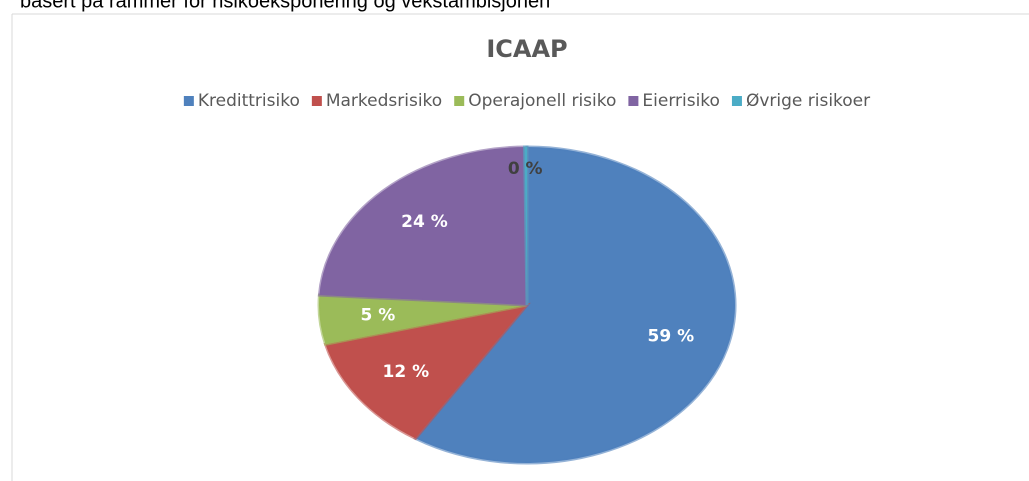 The image size is (1029, 481). What do you see at coordinates (378, 316) in the screenshot?
I see `data-label: 5 %` at bounding box center [378, 316].